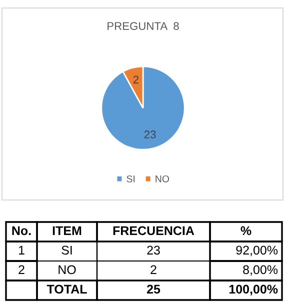 This screenshot has width=286, height=304. Describe the element at coordinates (67, 230) in the screenshot. I see `text: ITEM` at that location.